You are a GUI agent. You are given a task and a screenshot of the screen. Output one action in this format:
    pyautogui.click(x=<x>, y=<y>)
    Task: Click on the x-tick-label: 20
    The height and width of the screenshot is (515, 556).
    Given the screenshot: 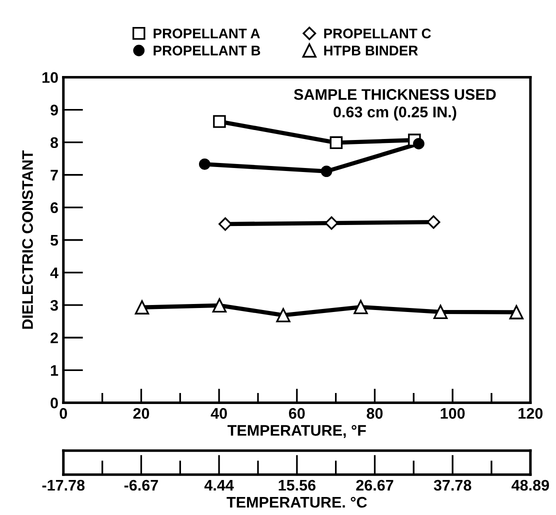 What is the action you would take?
    pyautogui.click(x=141, y=413)
    